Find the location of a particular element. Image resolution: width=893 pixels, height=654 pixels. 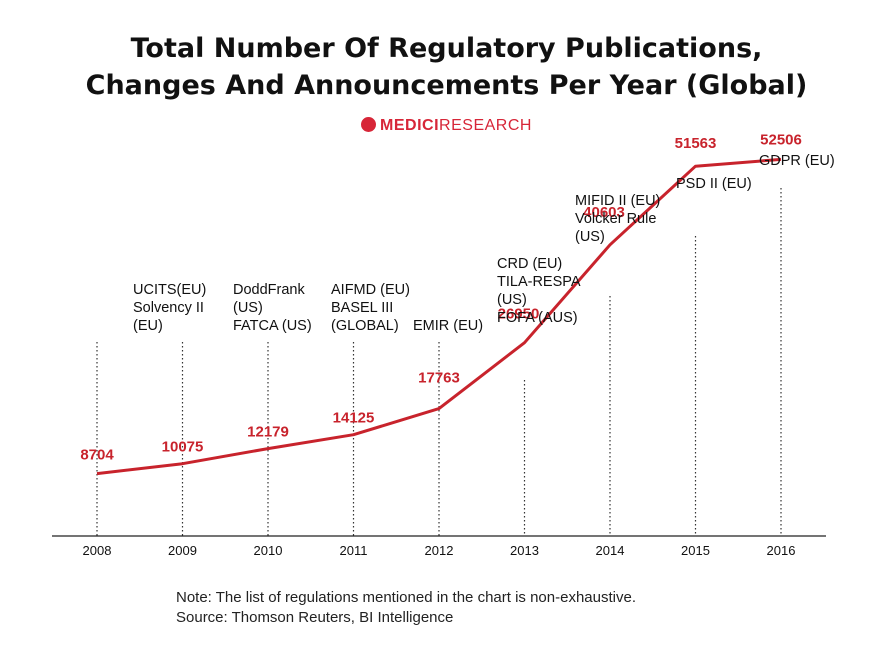

x-tick-label-2014: 2014 is located at coordinates (610, 550).